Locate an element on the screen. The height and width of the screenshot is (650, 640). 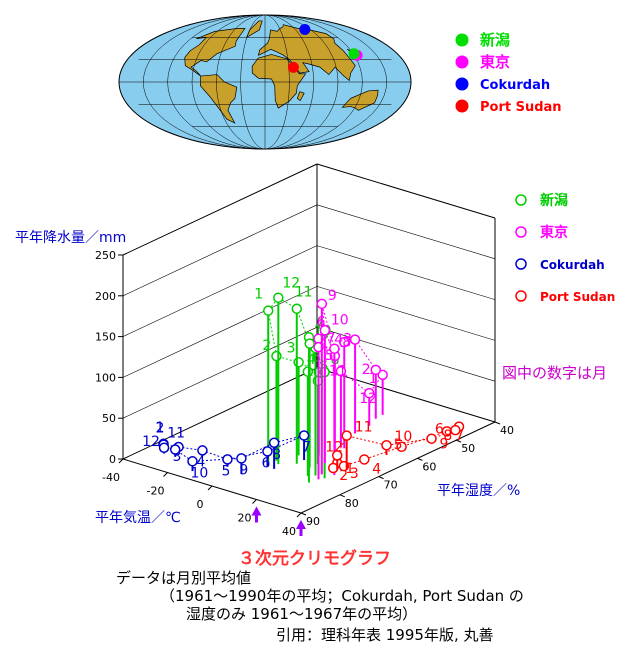
chart-legend-label: Port Sudan is located at coordinates (577, 297).